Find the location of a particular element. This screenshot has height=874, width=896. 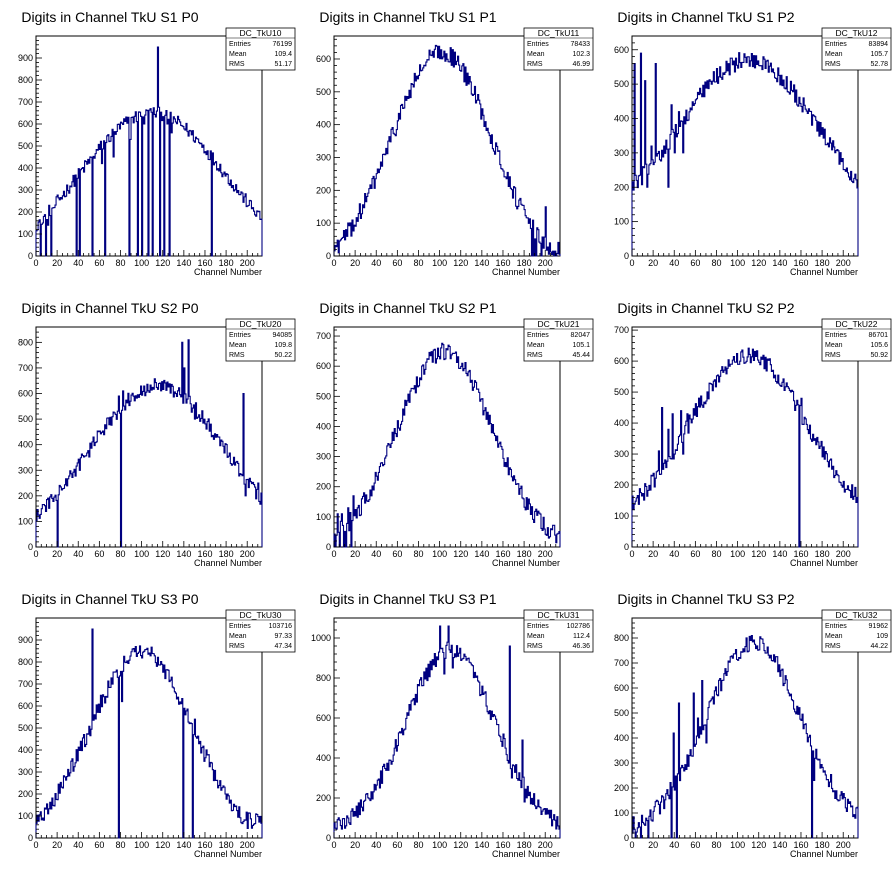

chart-title: Digits in Channel TkU S3 P2 is located at coordinates (705, 599).